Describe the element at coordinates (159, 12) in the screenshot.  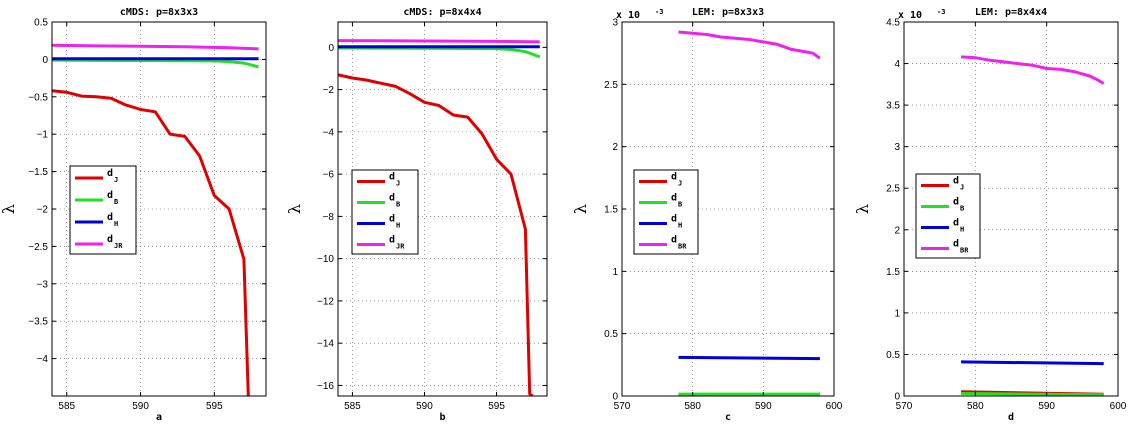
I see `chart-title: cMDS: p=8x3x3` at that location.